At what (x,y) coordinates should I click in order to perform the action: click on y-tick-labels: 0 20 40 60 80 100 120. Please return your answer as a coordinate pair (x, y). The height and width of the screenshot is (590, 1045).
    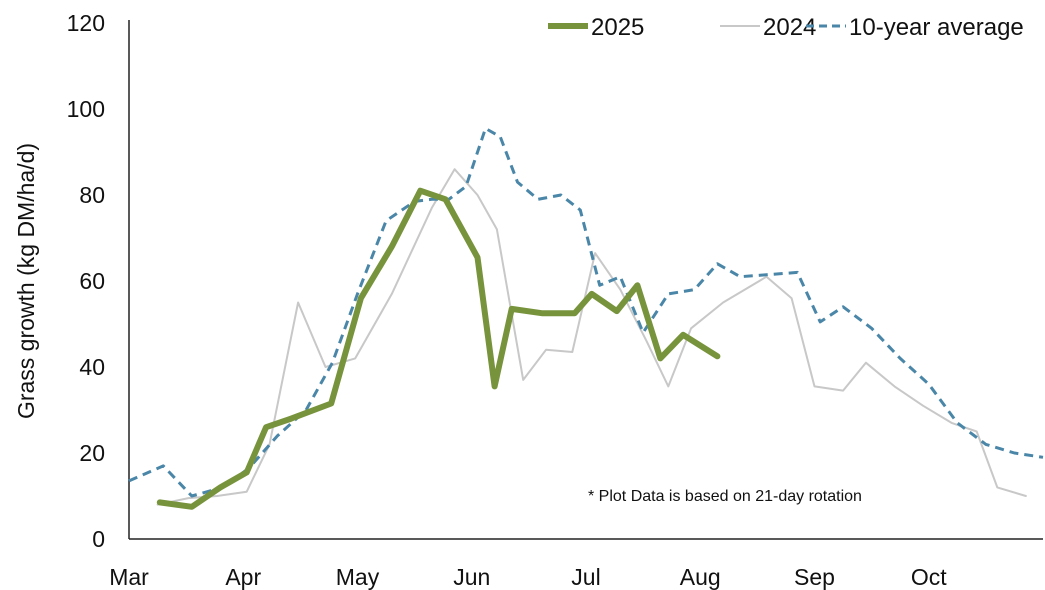
    Looking at the image, I should click on (86, 281).